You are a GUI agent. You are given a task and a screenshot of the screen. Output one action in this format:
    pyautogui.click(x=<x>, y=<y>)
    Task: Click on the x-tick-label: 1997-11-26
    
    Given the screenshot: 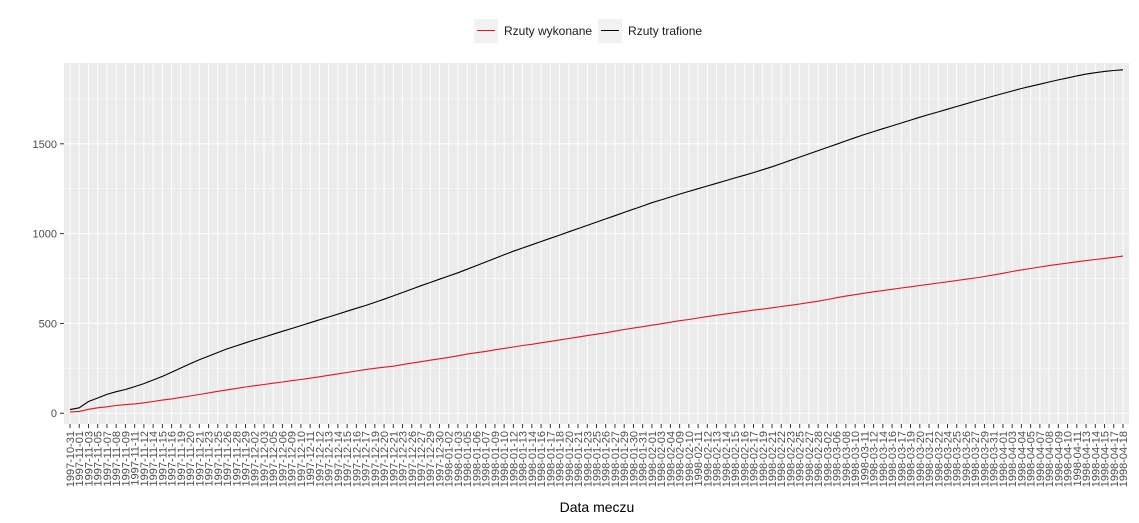 What is the action you would take?
    pyautogui.click(x=228, y=458)
    